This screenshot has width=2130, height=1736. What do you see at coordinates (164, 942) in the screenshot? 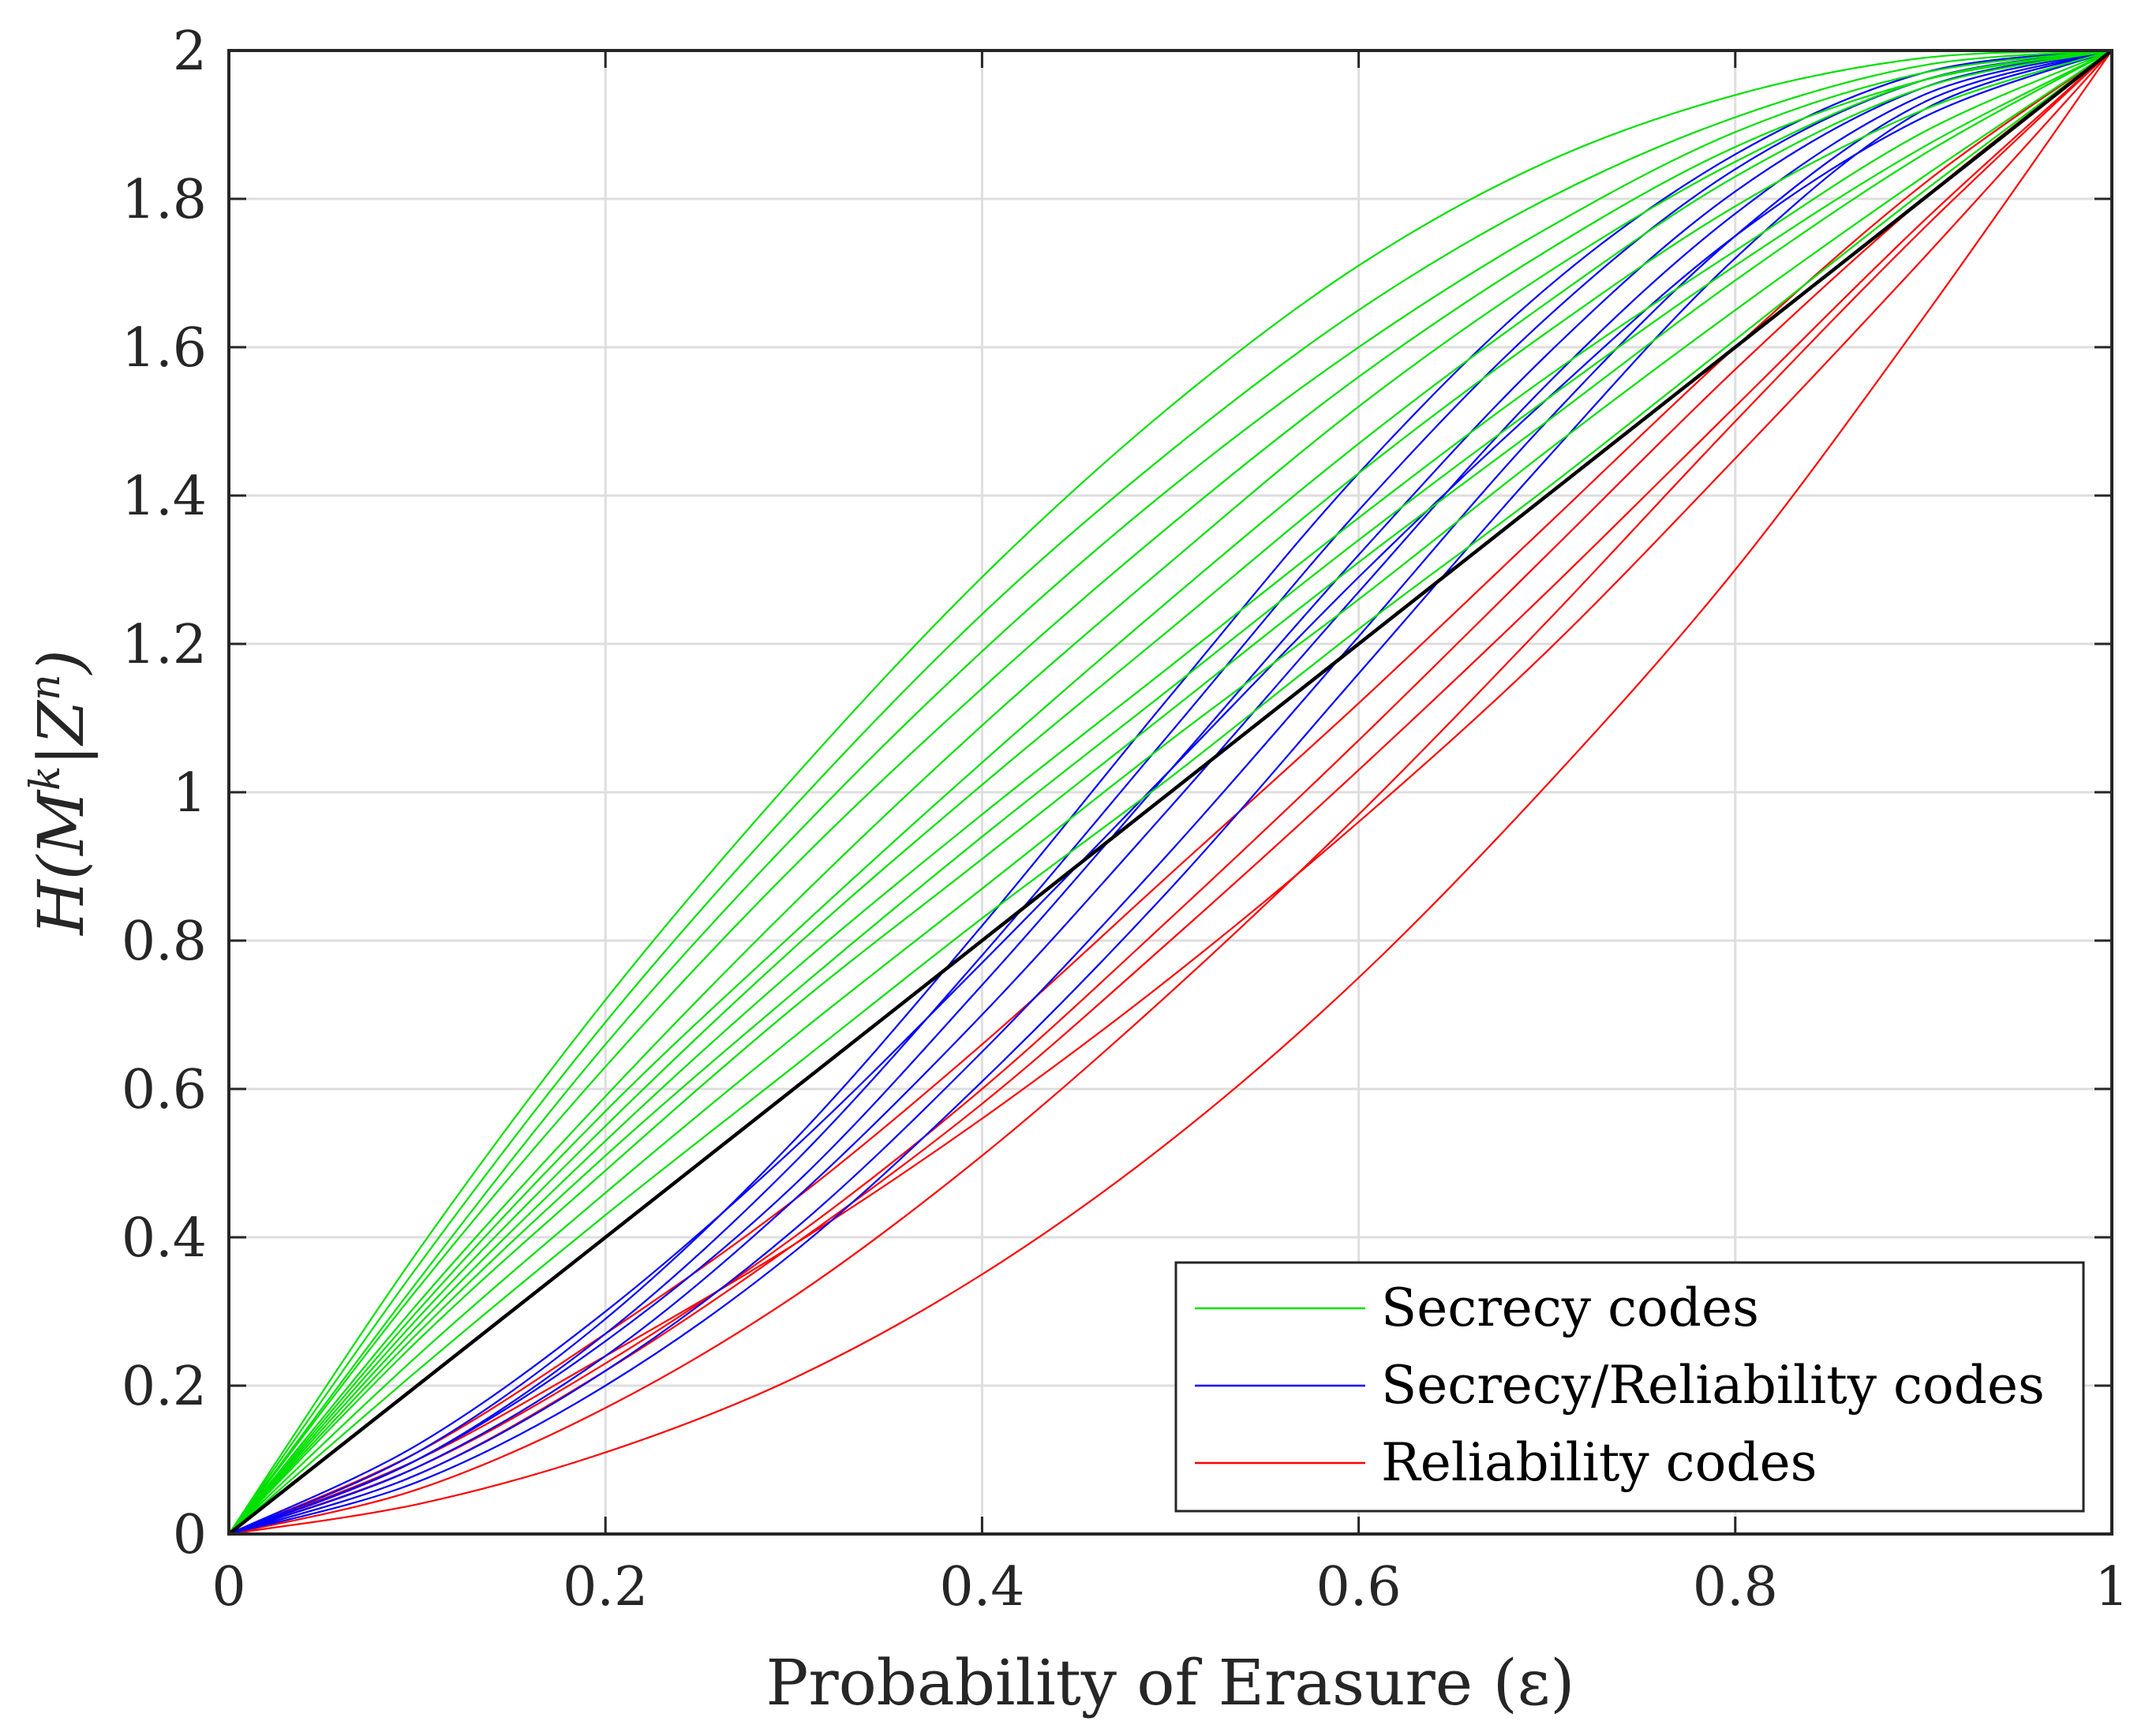
I see `y-tick-label: 0.8` at bounding box center [164, 942].